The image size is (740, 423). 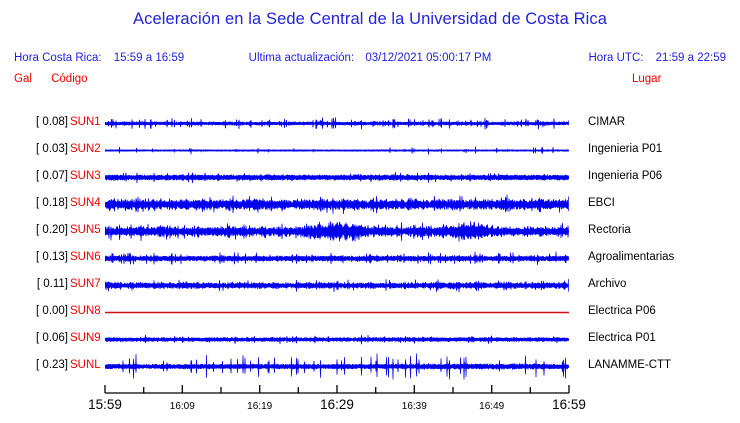 I want to click on trace-row-sunl: [ 0.23] SUNL LANAMME-CTT, so click(x=370, y=366).